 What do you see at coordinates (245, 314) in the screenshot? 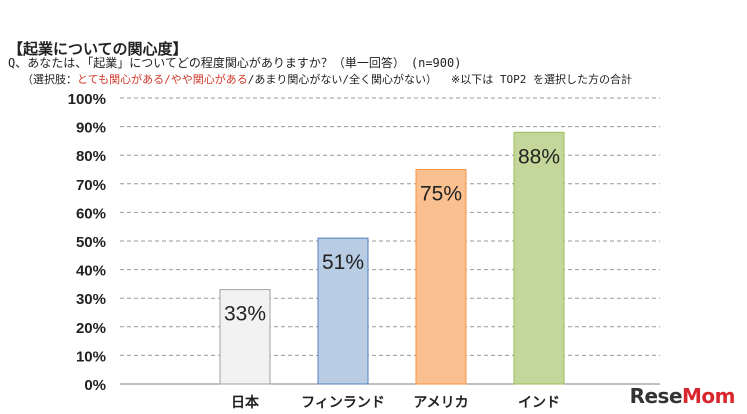
I see `data-label: 33%` at bounding box center [245, 314].